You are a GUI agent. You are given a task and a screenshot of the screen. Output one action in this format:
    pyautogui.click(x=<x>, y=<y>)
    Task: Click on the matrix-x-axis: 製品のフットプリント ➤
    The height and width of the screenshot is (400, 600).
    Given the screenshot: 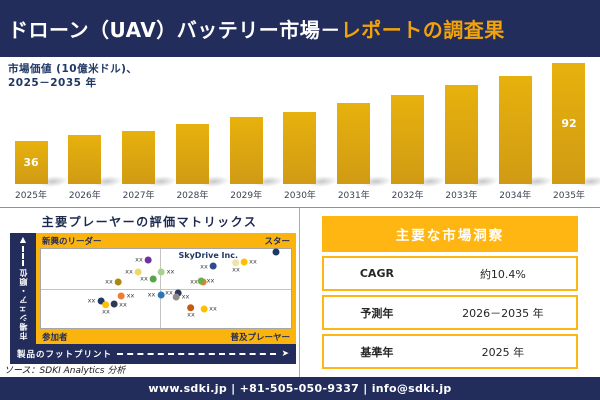 What is the action you would take?
    pyautogui.click(x=153, y=354)
    